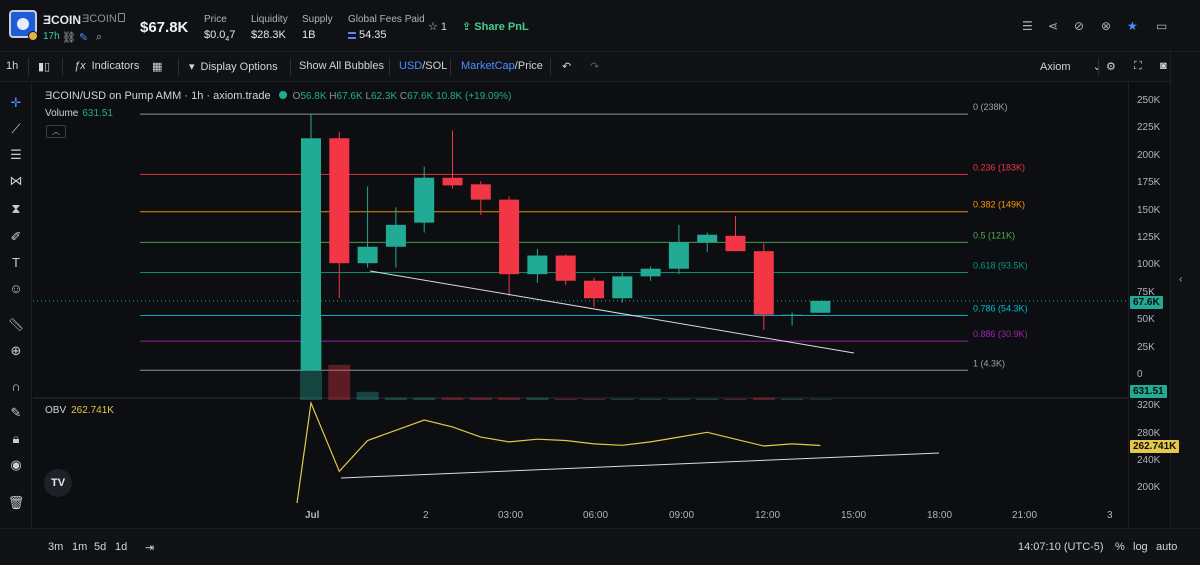  I want to click on percent-toggle: %, so click(1120, 547).